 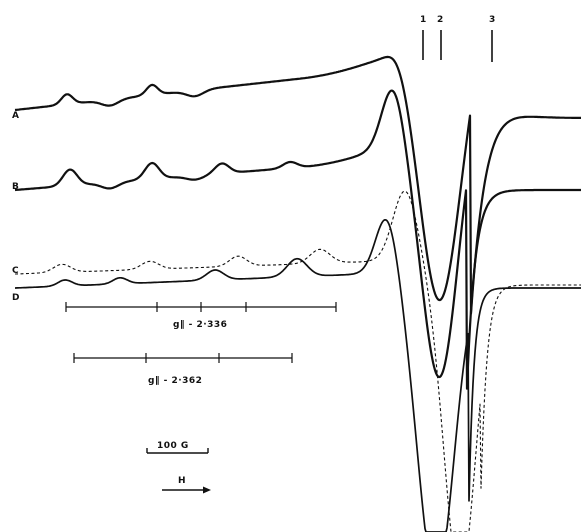 What do you see at coordinates (15, 271) in the screenshot?
I see `trace-label-c: C` at bounding box center [15, 271].